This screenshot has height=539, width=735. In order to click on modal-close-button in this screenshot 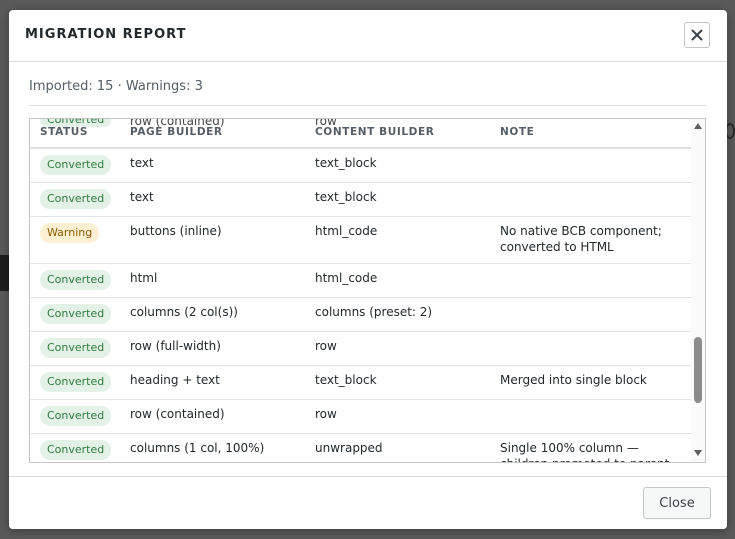, I will do `click(697, 35)`.